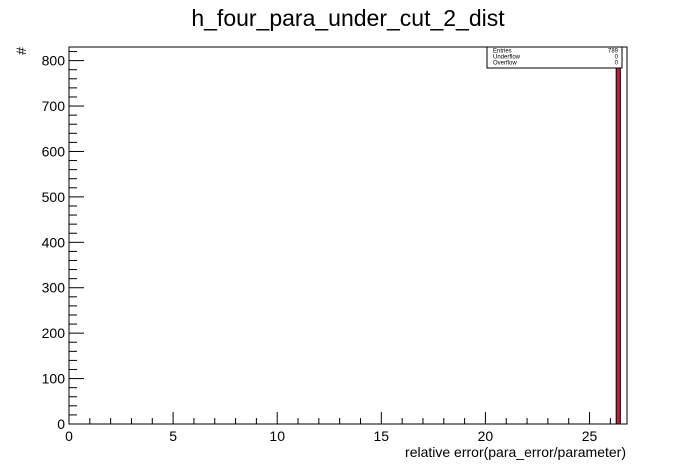 The height and width of the screenshot is (472, 696). I want to click on x-tick-label: 10, so click(277, 436).